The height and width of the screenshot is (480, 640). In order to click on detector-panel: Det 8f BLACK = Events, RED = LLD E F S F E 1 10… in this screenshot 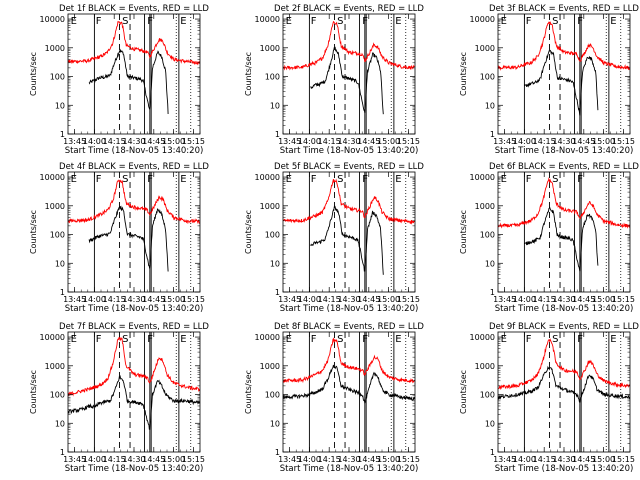, I will do `click(334, 398)`.